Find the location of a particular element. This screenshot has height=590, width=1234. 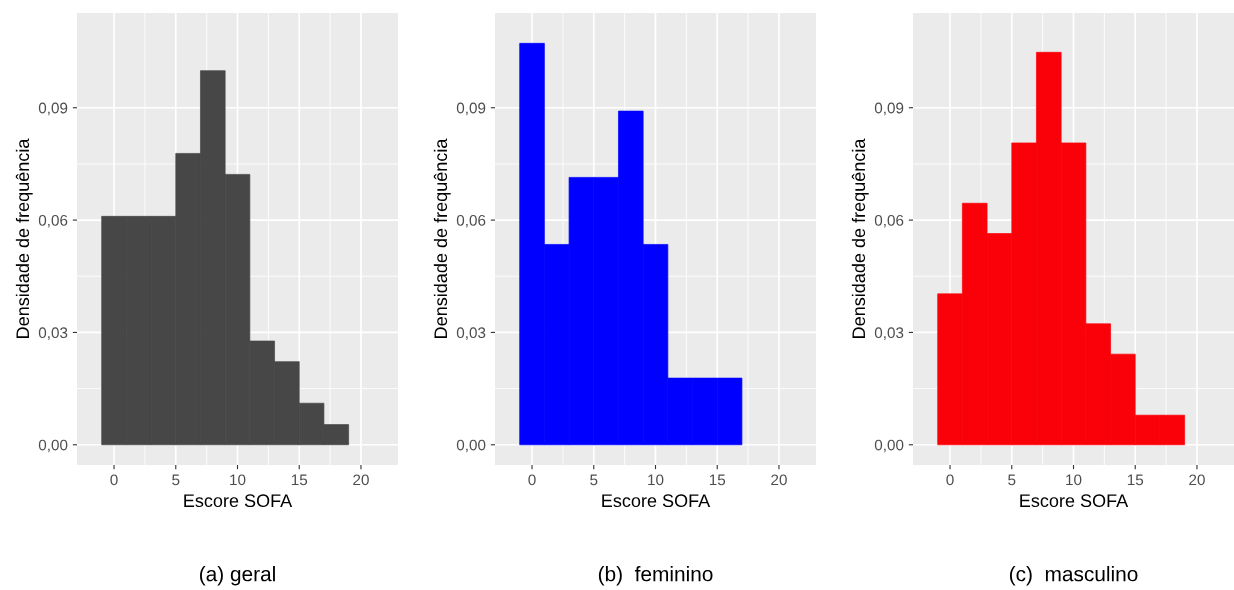

text: (b) feminino is located at coordinates (655, 576).